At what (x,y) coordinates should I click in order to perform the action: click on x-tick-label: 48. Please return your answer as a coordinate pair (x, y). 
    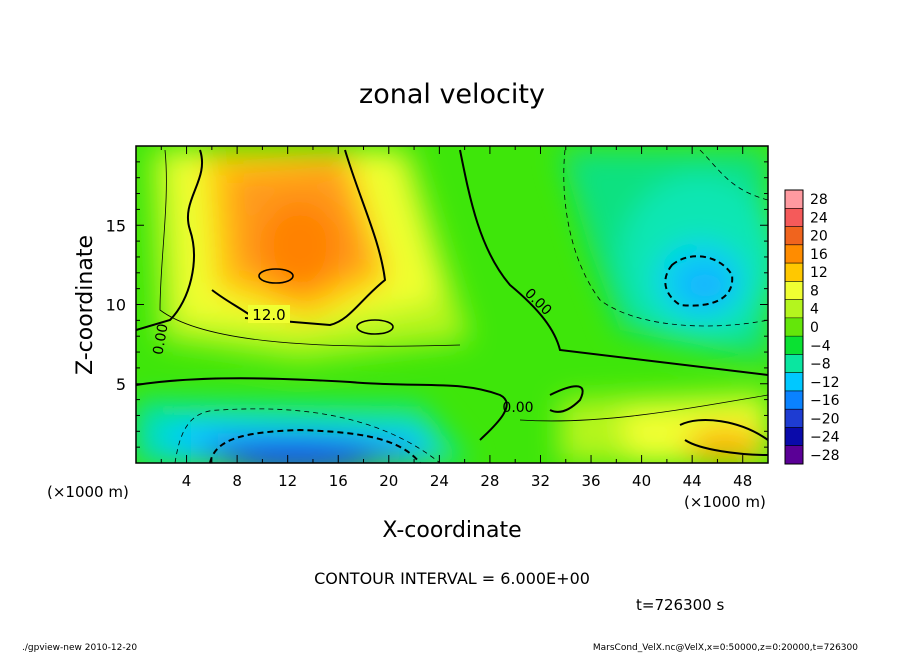
    Looking at the image, I should click on (742, 481).